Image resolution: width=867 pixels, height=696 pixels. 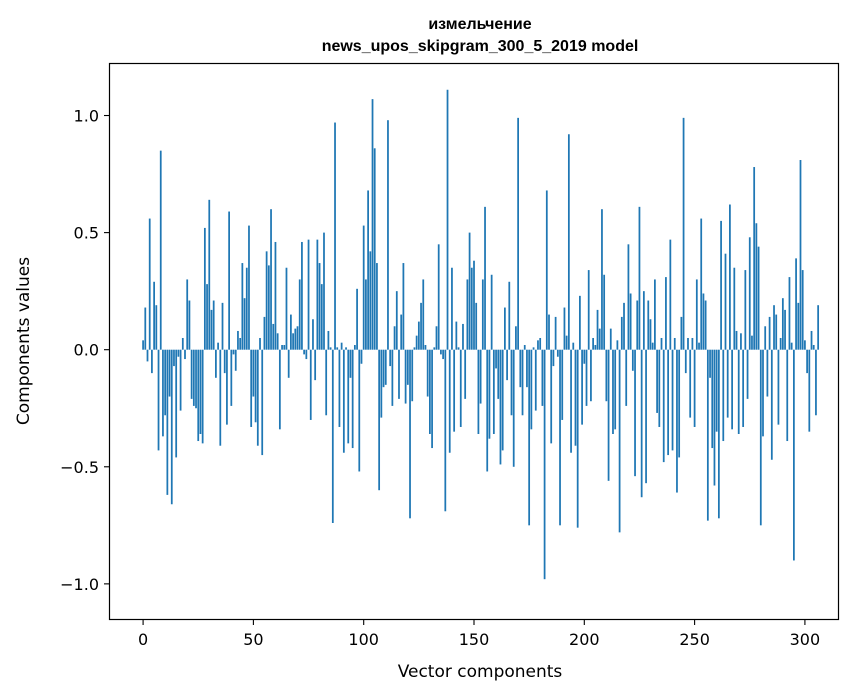 I want to click on x-tick-label-1: 50, so click(x=253, y=639).